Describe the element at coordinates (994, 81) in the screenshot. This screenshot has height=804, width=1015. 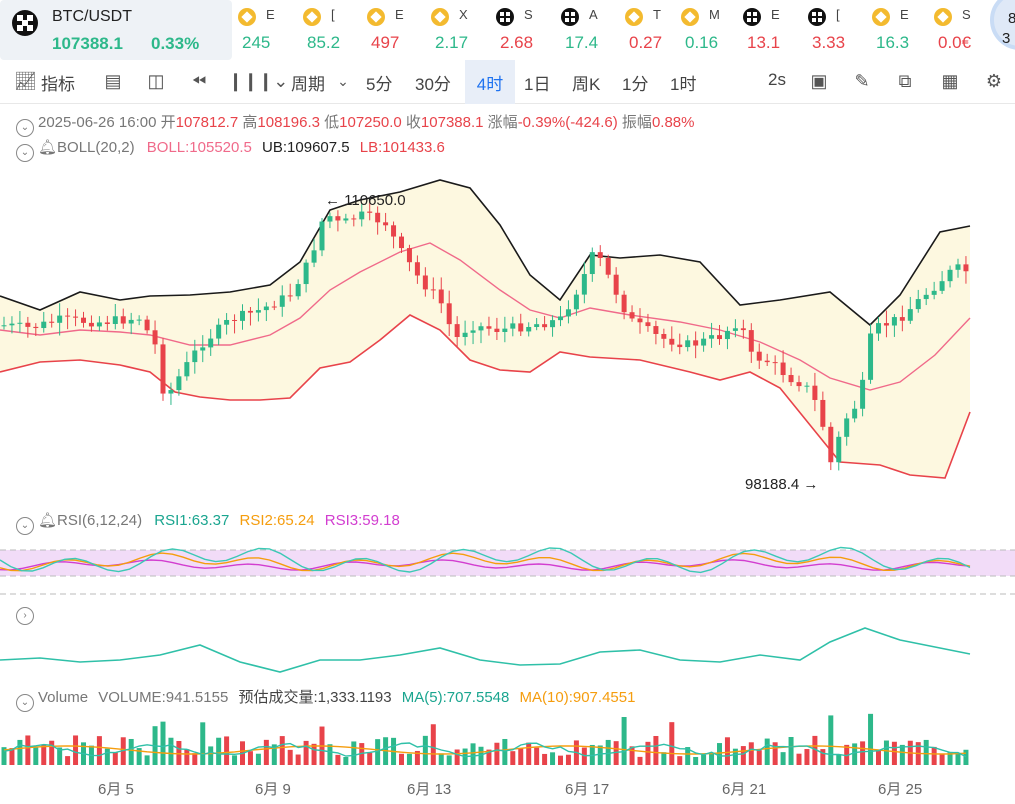
I see `gear-icon: ⚙︎` at that location.